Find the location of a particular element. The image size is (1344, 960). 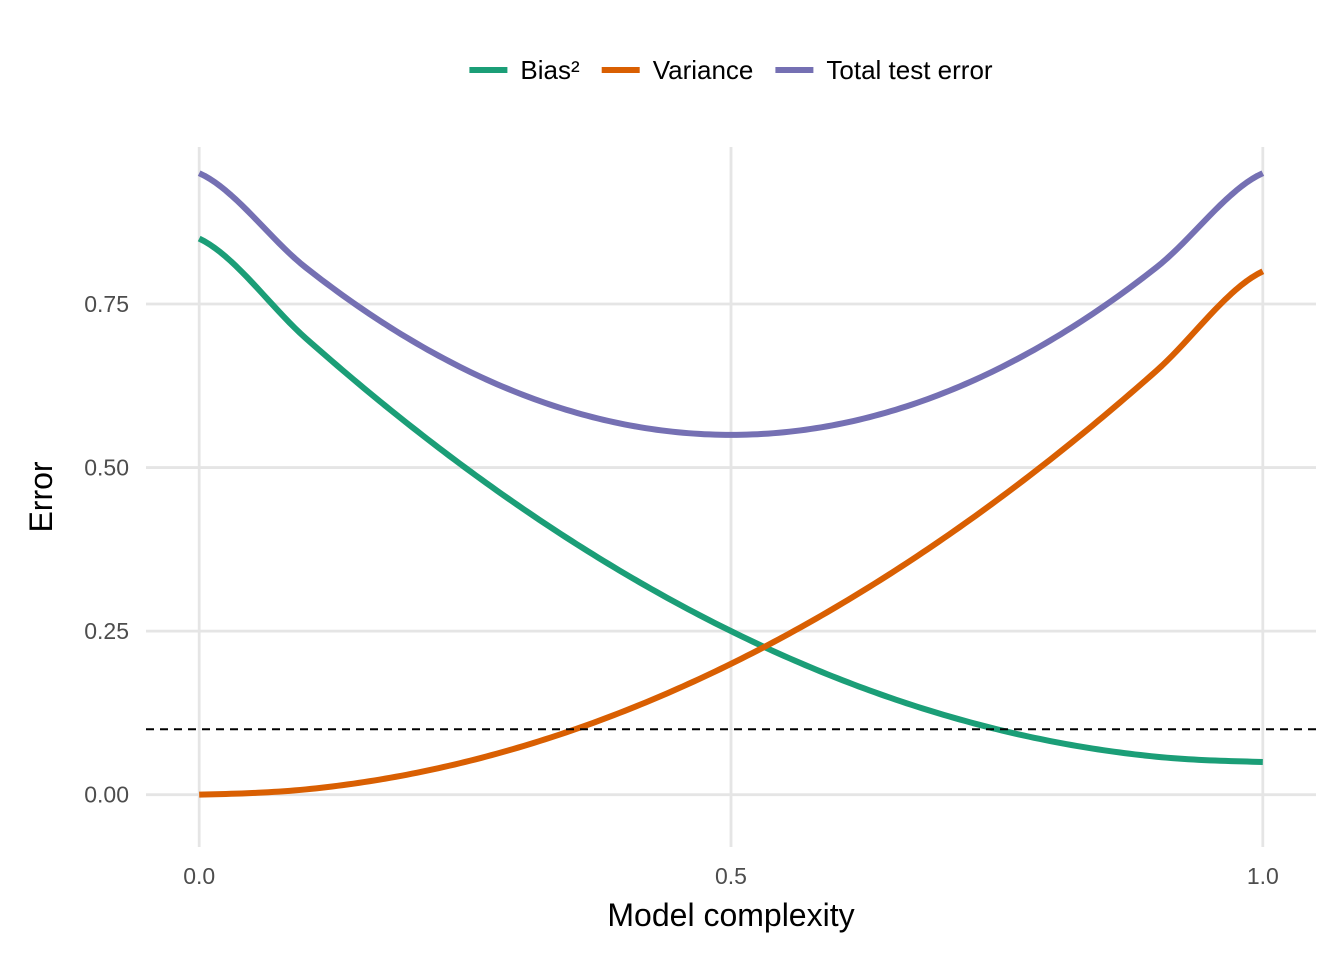

legend-item: Bias² is located at coordinates (524, 70).